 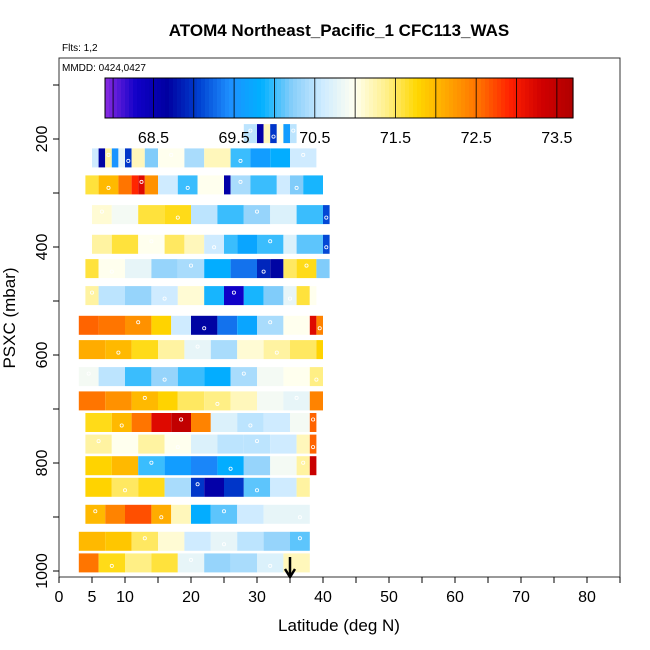 I want to click on x-axis-label: Latitude (deg N), so click(x=339, y=625).